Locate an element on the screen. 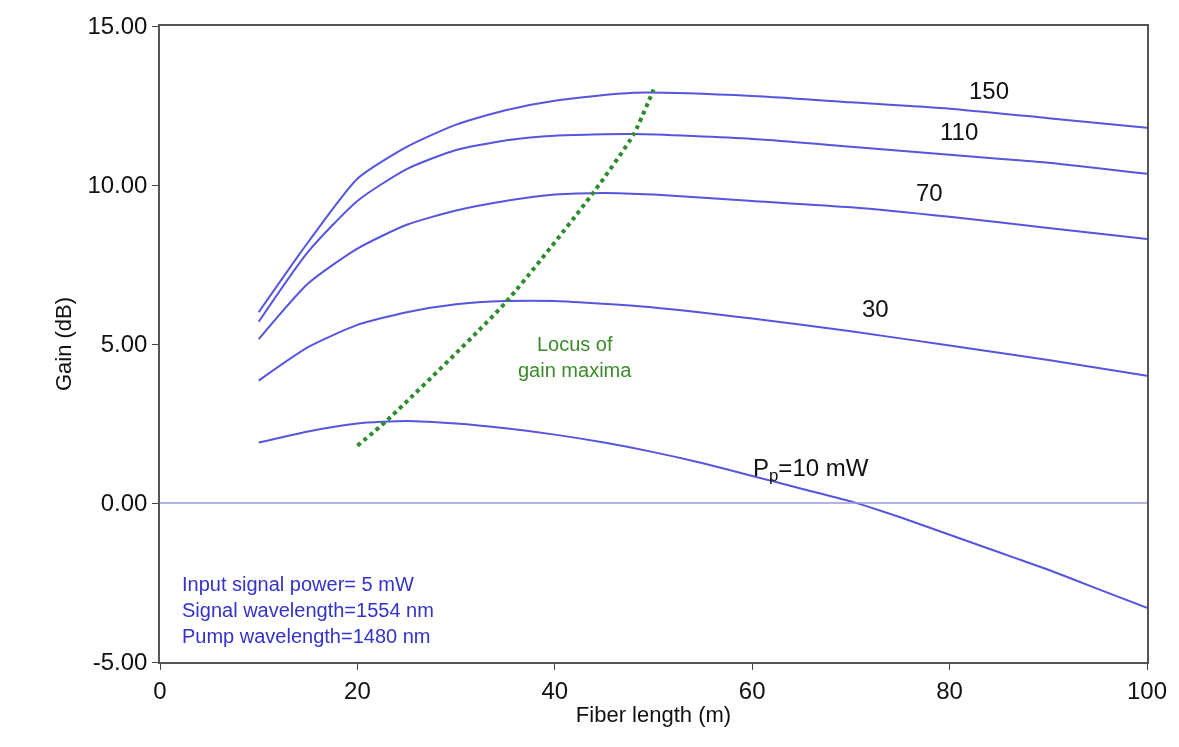  series-label: 110 is located at coordinates (959, 131).